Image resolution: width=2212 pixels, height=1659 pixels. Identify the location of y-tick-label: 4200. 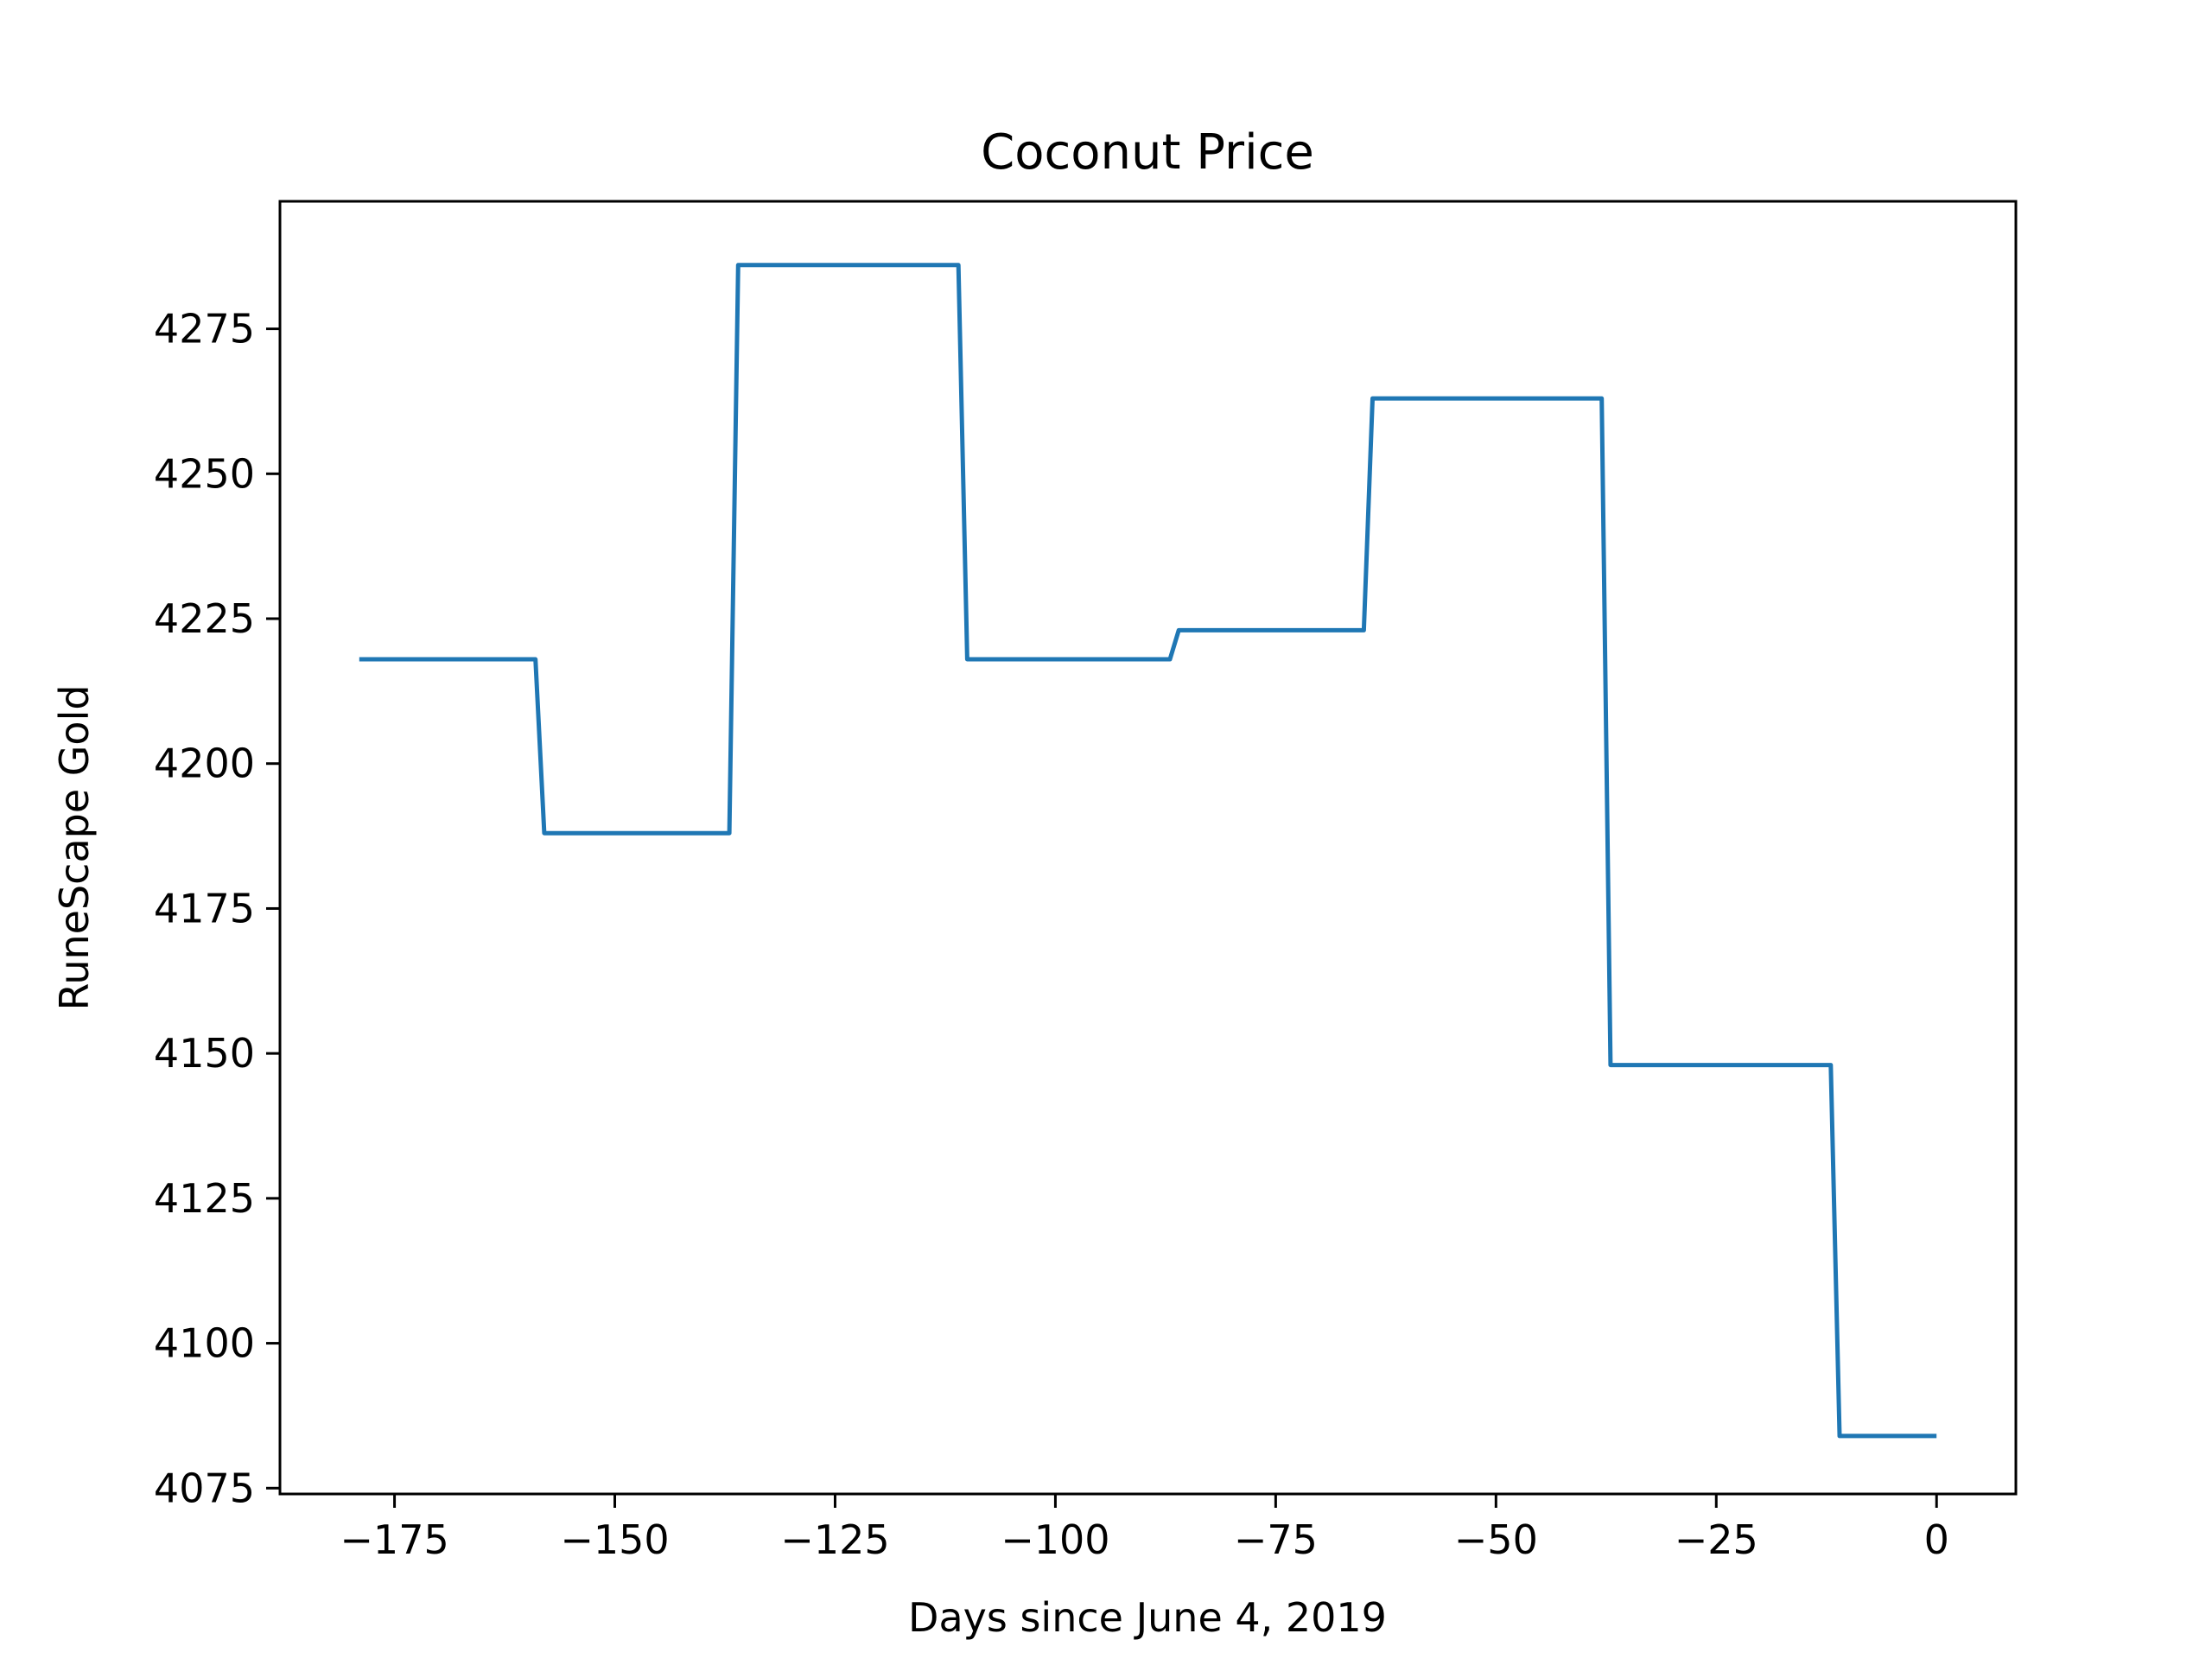
(204, 764).